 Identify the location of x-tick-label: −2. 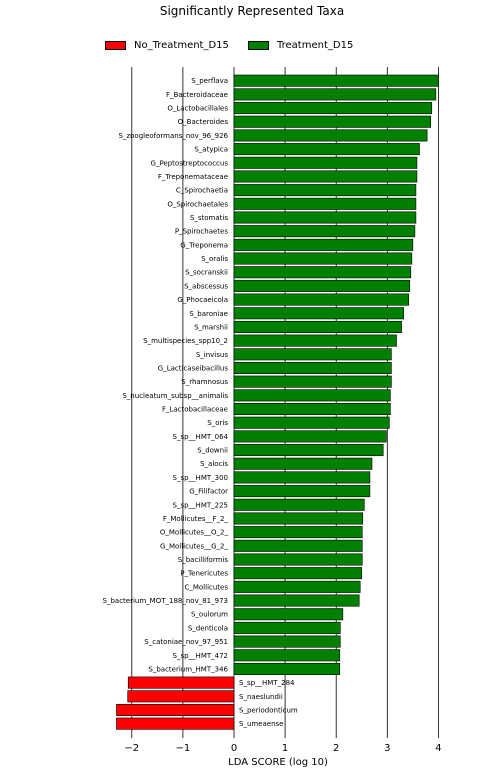
(131, 748).